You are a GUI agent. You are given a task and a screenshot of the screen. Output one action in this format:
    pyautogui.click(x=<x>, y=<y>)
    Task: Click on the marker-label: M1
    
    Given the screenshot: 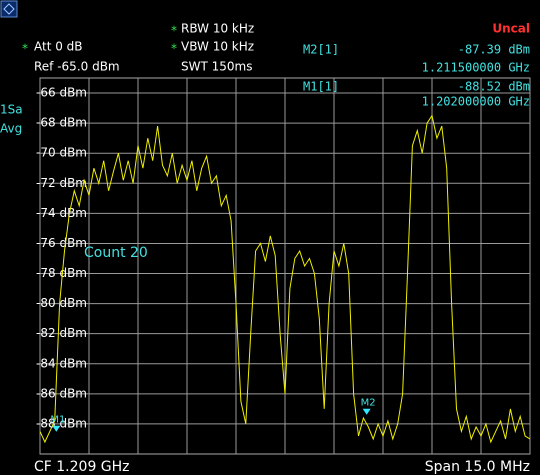 What is the action you would take?
    pyautogui.click(x=57, y=420)
    